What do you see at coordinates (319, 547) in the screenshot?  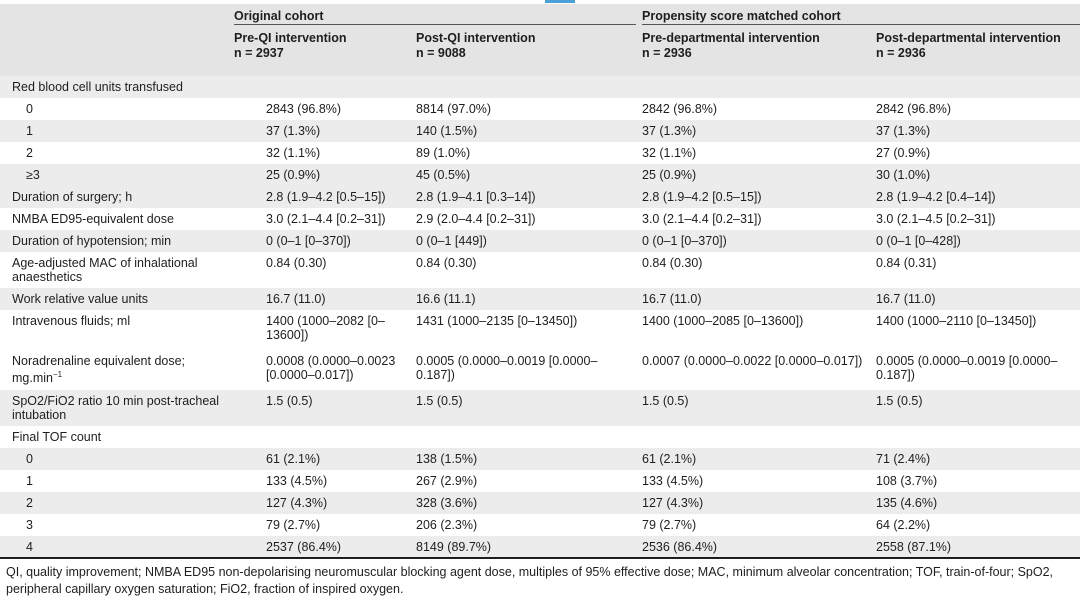 I see `table-cell: 2537 (86.4%)` at bounding box center [319, 547].